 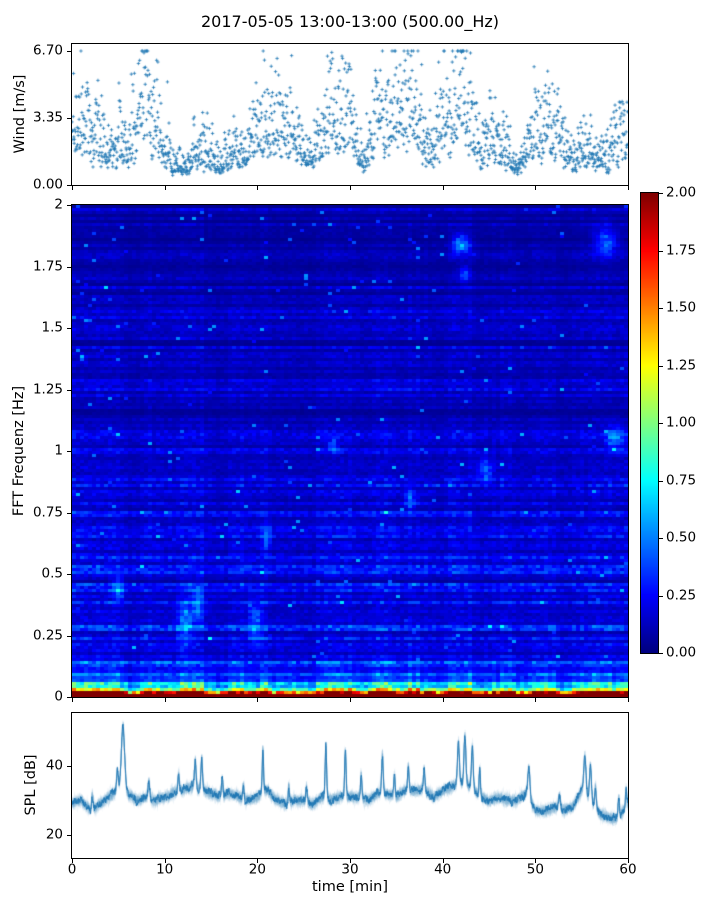 I want to click on colorbar-tick-label: 2.00, so click(x=681, y=192).